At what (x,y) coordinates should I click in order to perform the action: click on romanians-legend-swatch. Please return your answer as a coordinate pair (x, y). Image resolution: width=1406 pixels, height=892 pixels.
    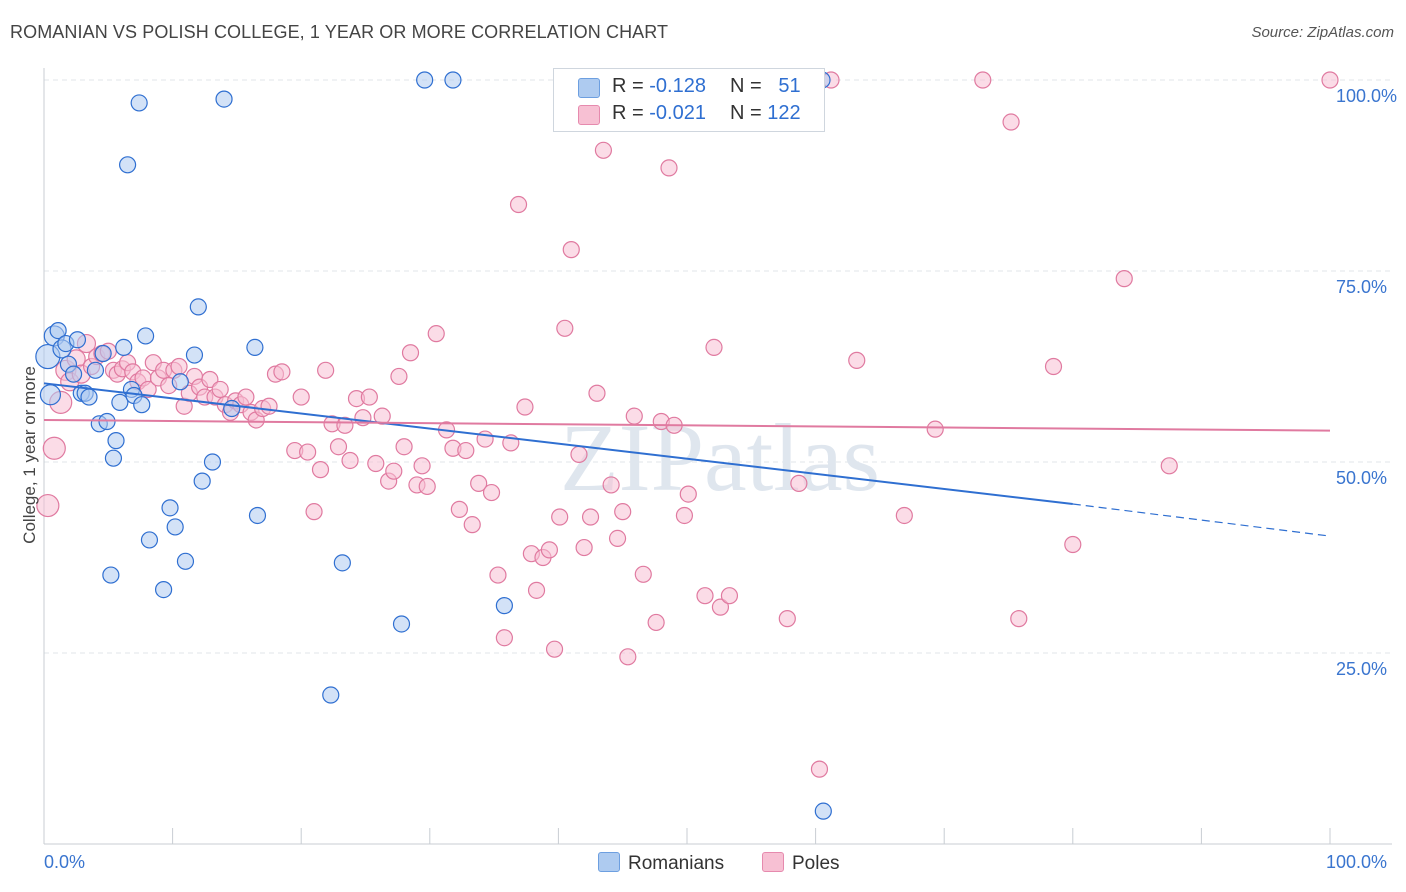
    Looking at the image, I should click on (609, 862).